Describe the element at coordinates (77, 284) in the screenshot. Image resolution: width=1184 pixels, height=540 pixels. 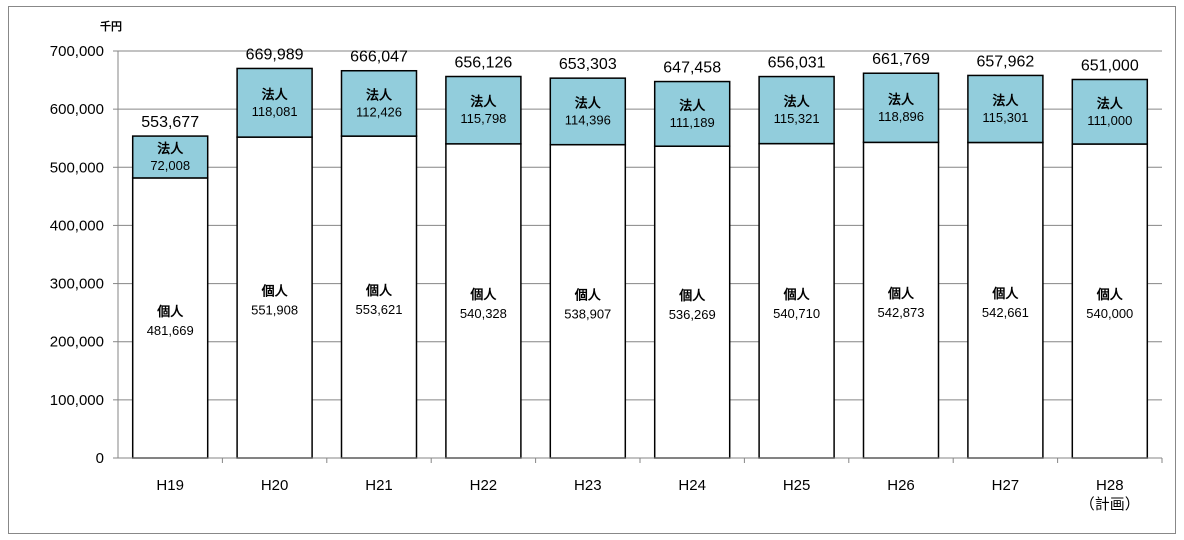
I see `y-tick-label: 300,000` at that location.